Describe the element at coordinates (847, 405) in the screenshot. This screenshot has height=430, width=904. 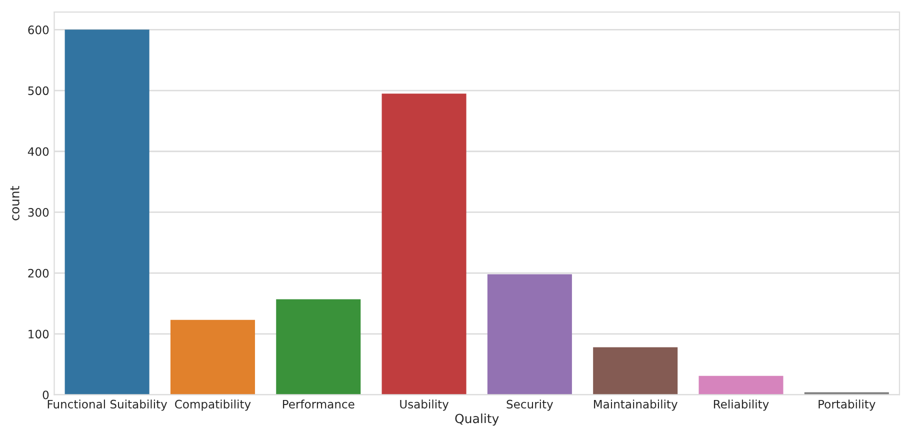
I see `x-tick-label: Portability` at that location.